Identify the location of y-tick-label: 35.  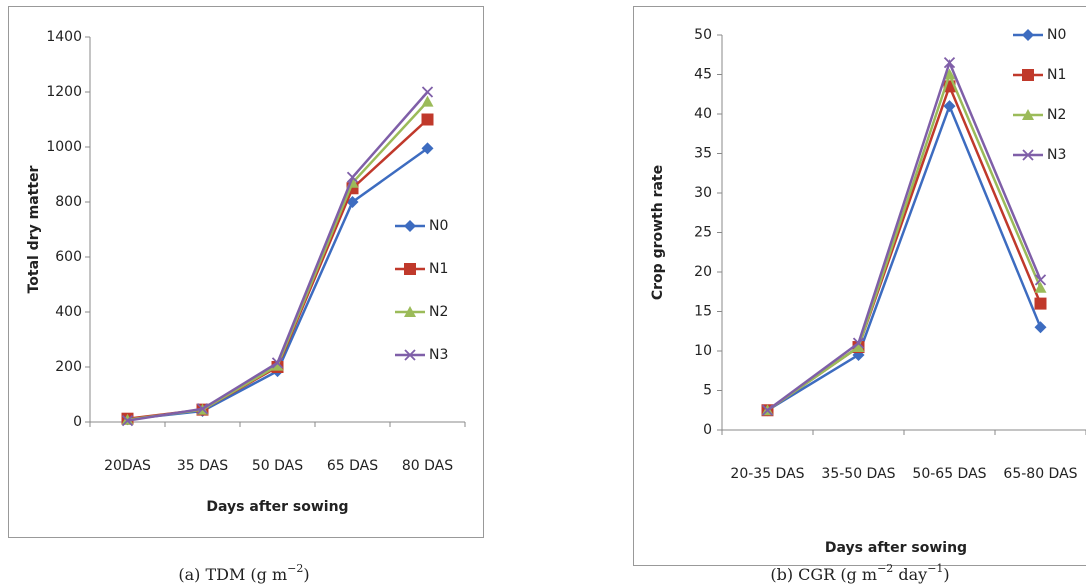
(703, 154).